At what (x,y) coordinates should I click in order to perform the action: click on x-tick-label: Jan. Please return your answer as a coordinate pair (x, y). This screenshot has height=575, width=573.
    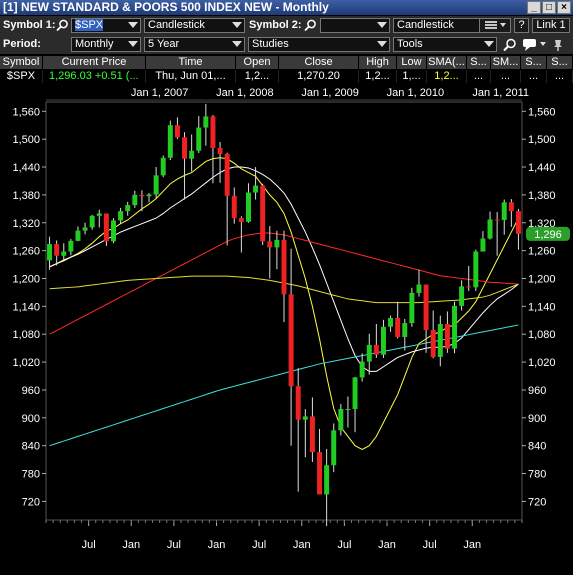
    Looking at the image, I should click on (131, 545).